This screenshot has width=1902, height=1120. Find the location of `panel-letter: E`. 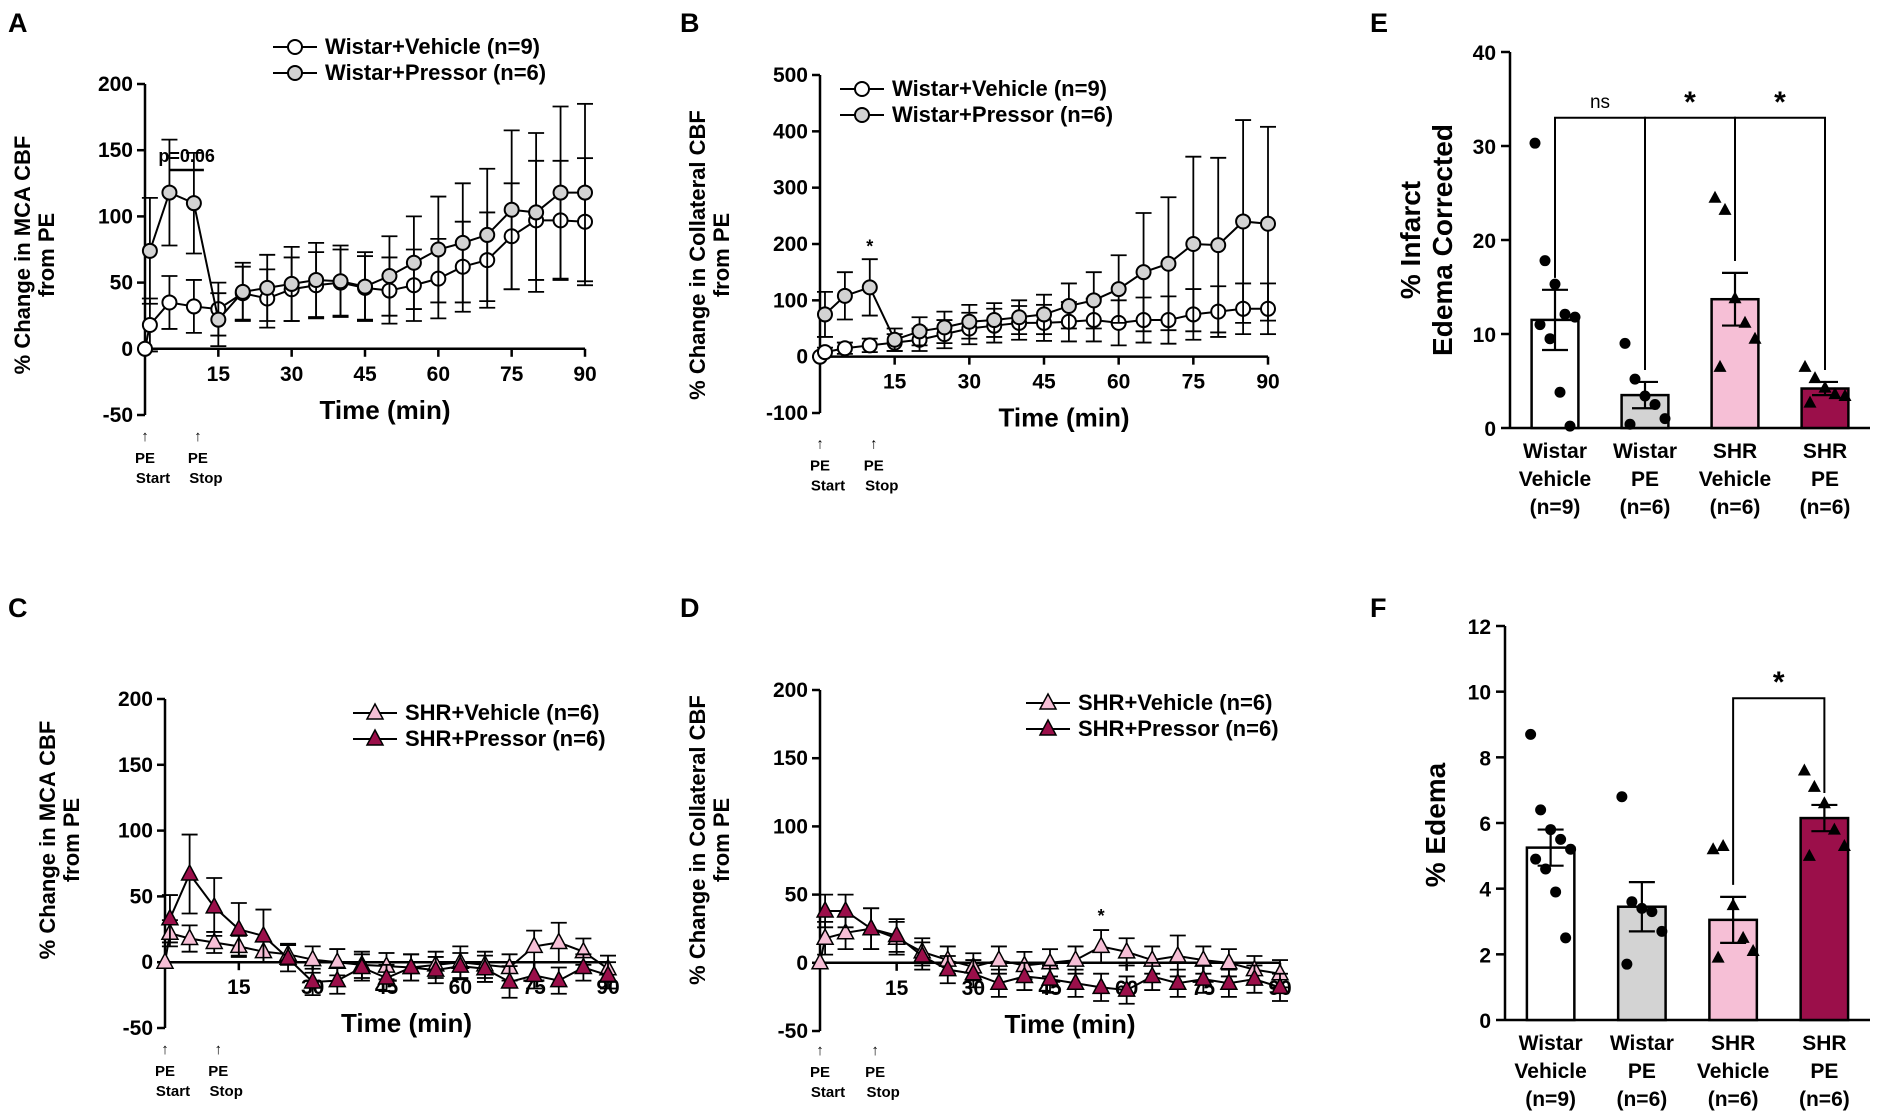

panel-letter: E is located at coordinates (1379, 23).